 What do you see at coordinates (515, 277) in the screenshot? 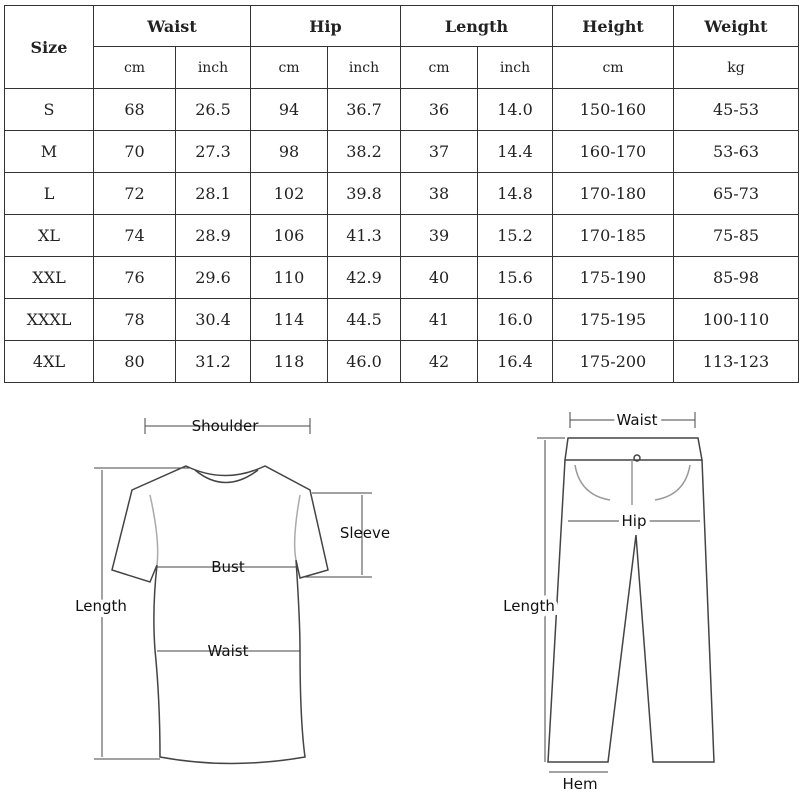
I see `value-cell: 15.6` at bounding box center [515, 277].